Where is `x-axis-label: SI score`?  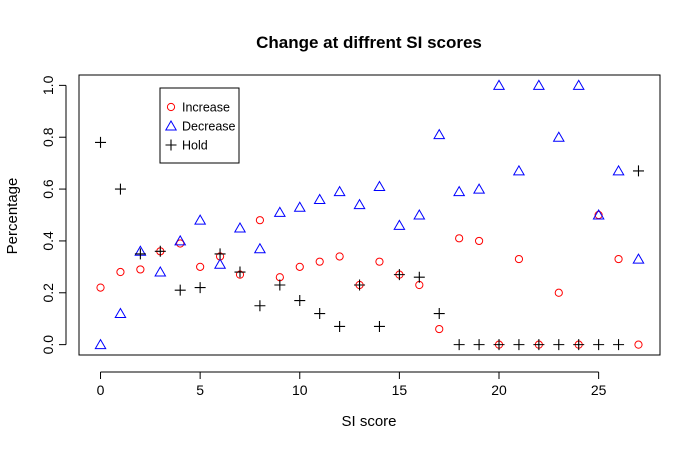
x-axis-label: SI score is located at coordinates (368, 421).